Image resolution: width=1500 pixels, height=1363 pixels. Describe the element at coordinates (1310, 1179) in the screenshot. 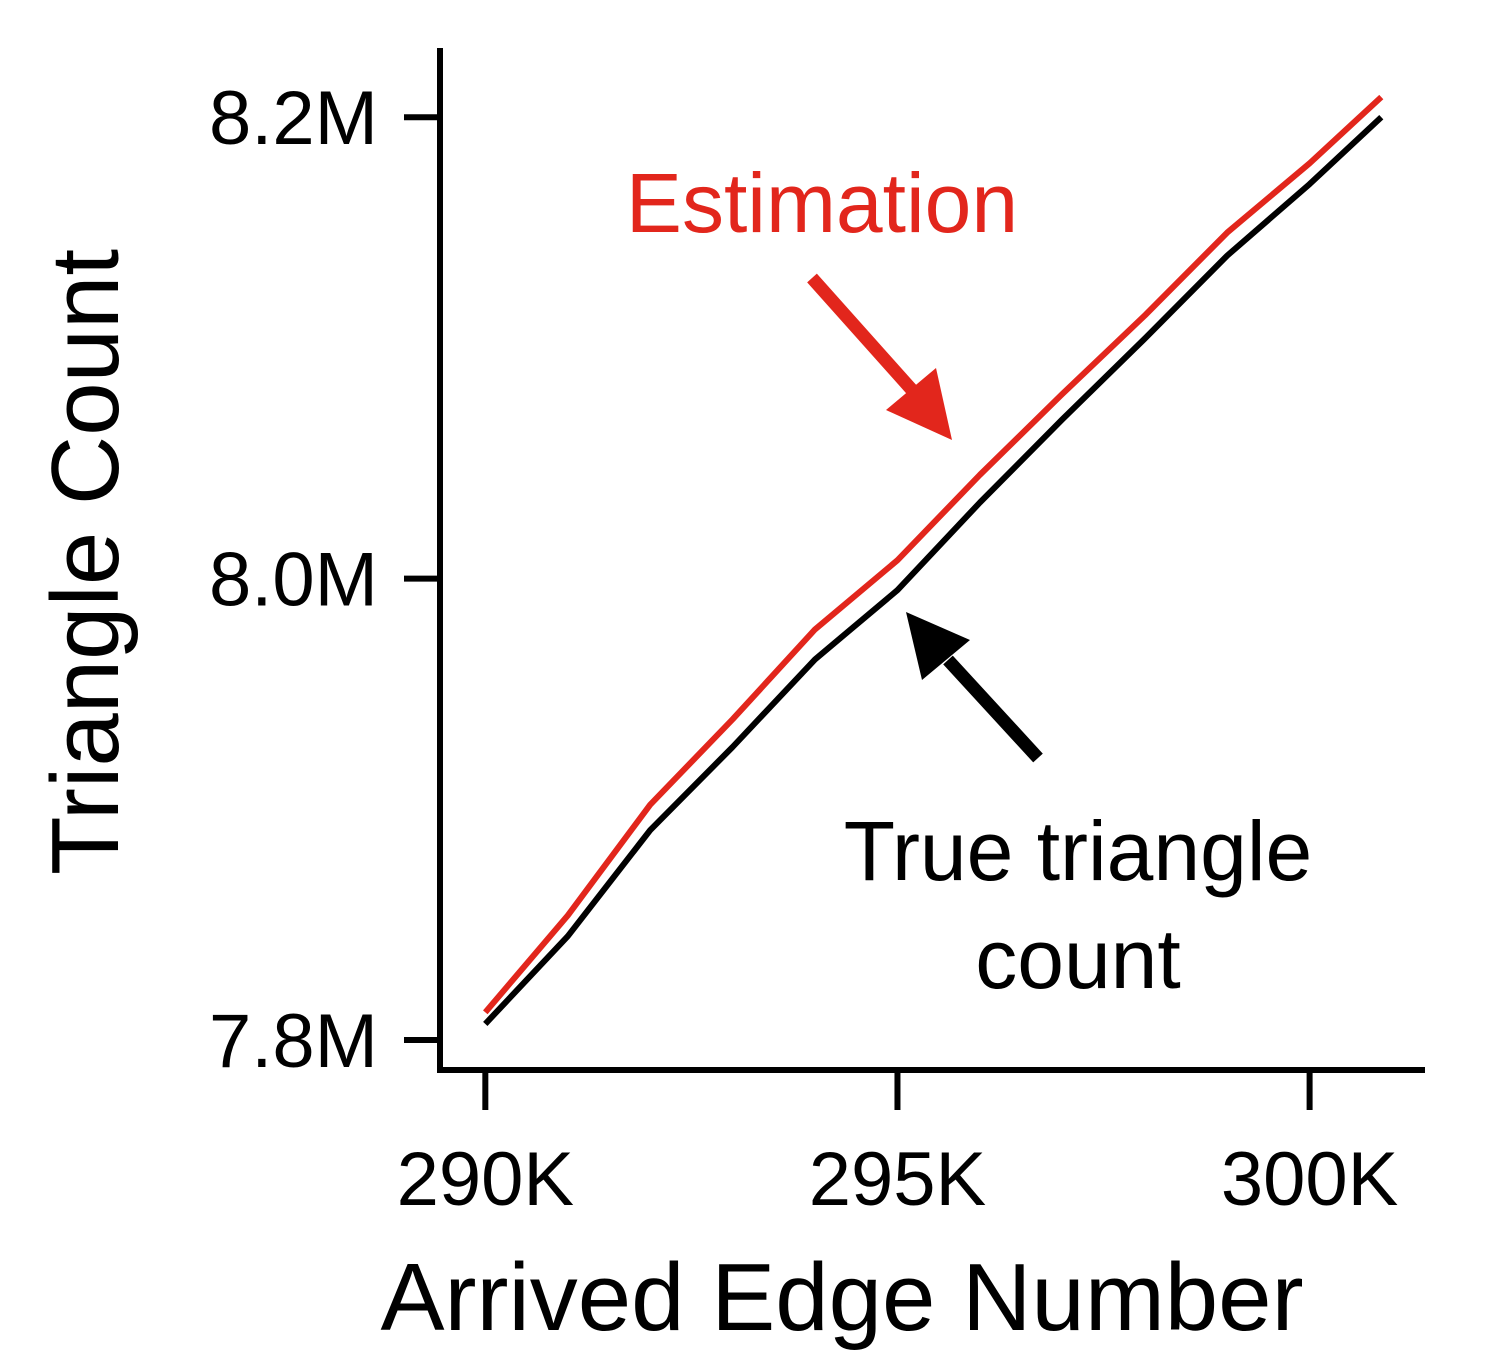

I see `x-tick-label: 300K` at that location.